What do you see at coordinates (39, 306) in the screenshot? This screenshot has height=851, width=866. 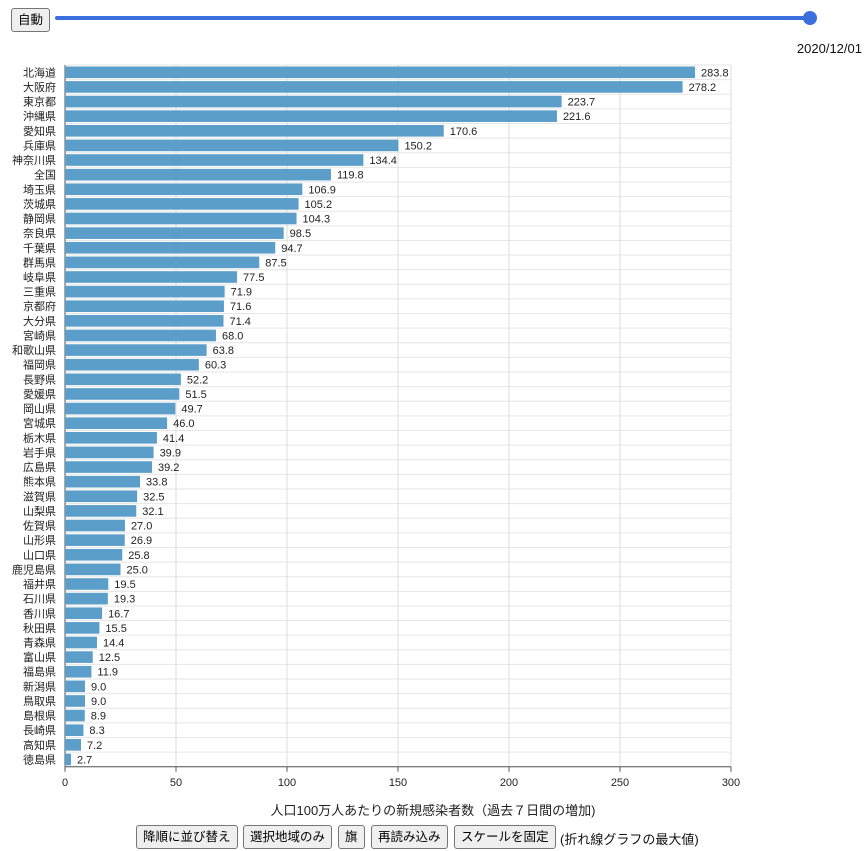 I see `category-label: 京都府` at bounding box center [39, 306].